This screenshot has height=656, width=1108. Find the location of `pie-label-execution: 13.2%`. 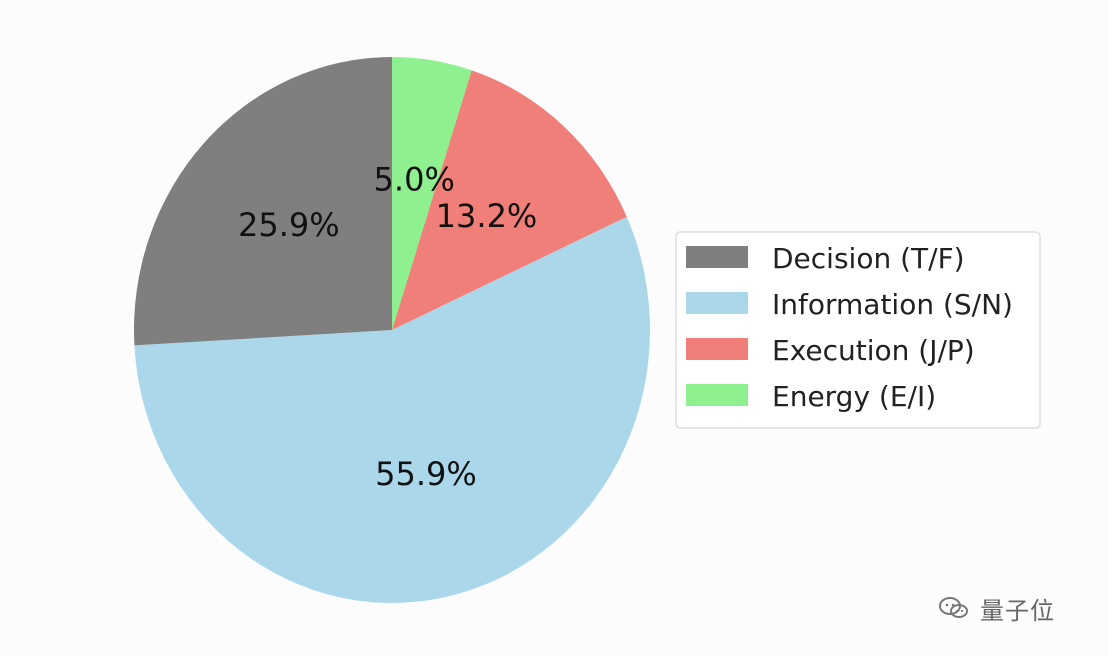

pie-label-execution: 13.2% is located at coordinates (487, 216).